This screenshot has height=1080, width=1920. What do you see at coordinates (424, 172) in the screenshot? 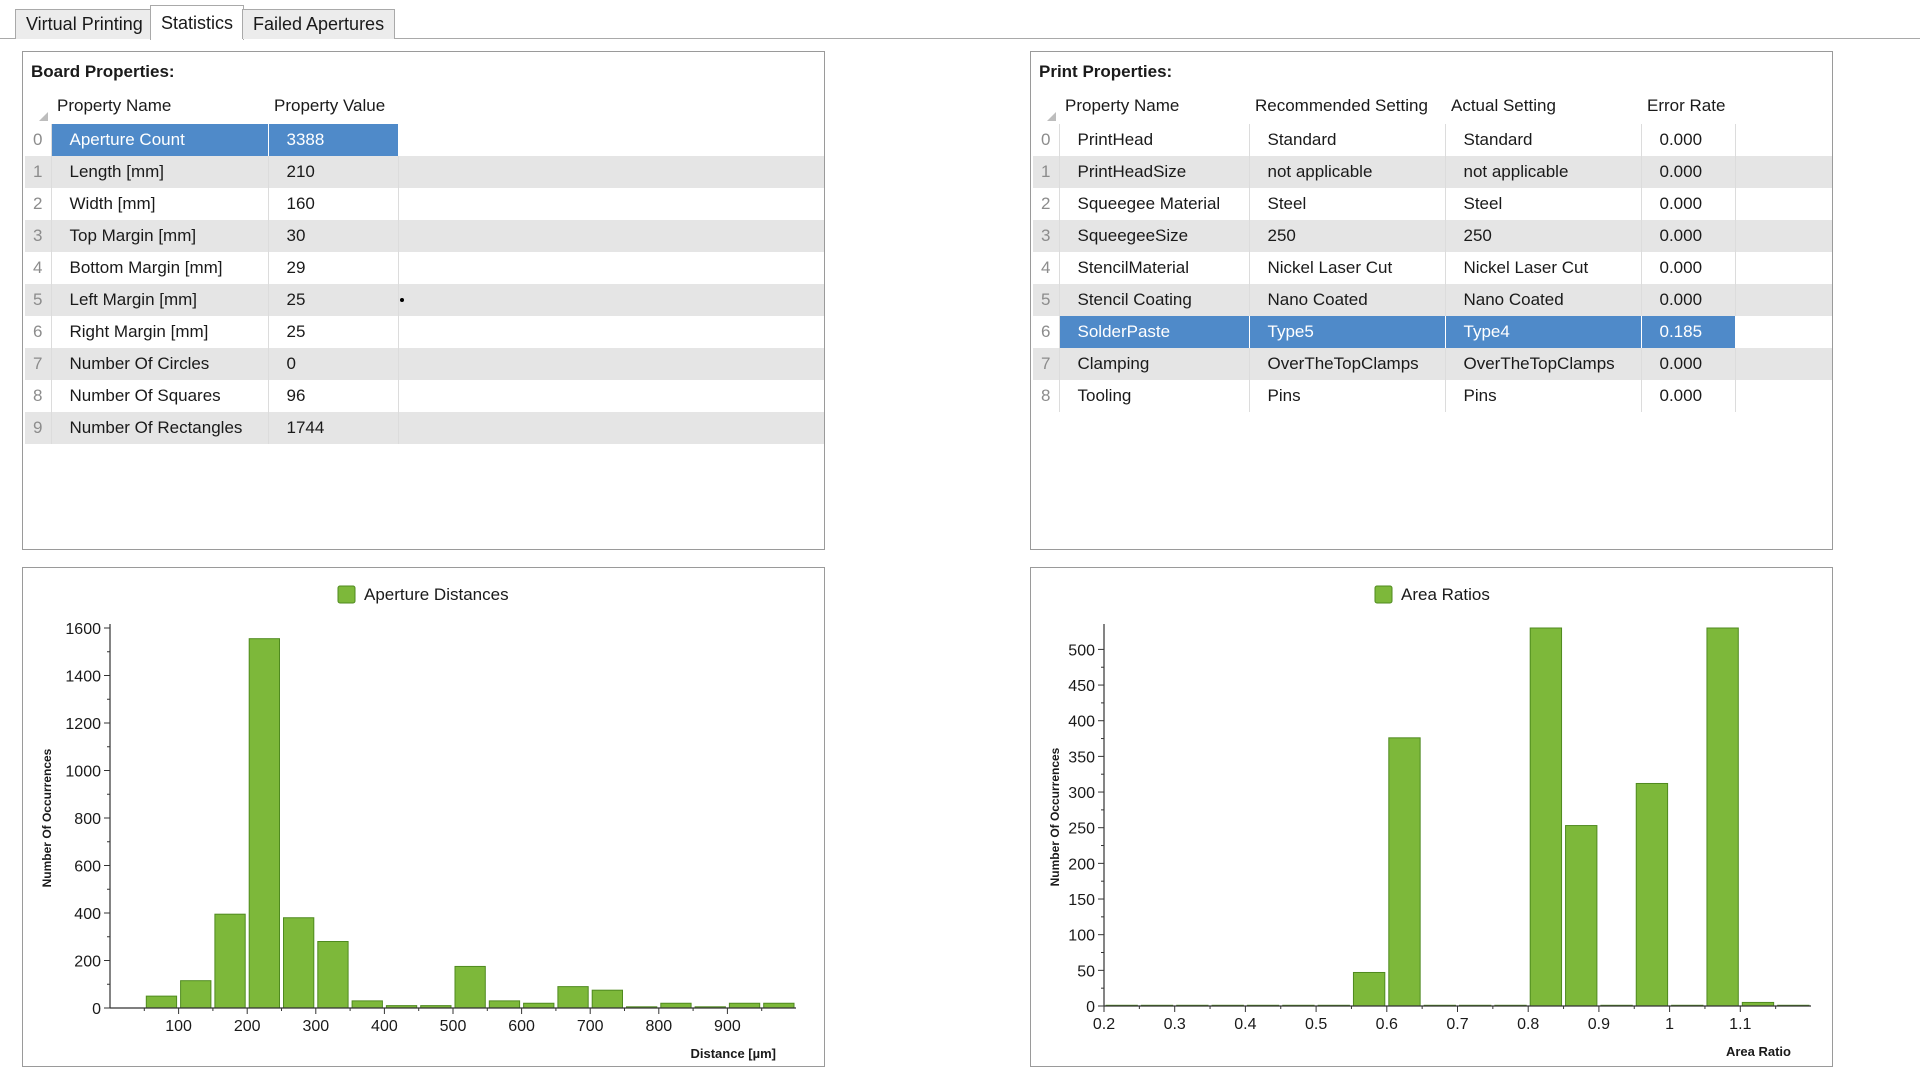
I see `table-row: 1 Length [mm] 210` at bounding box center [424, 172].